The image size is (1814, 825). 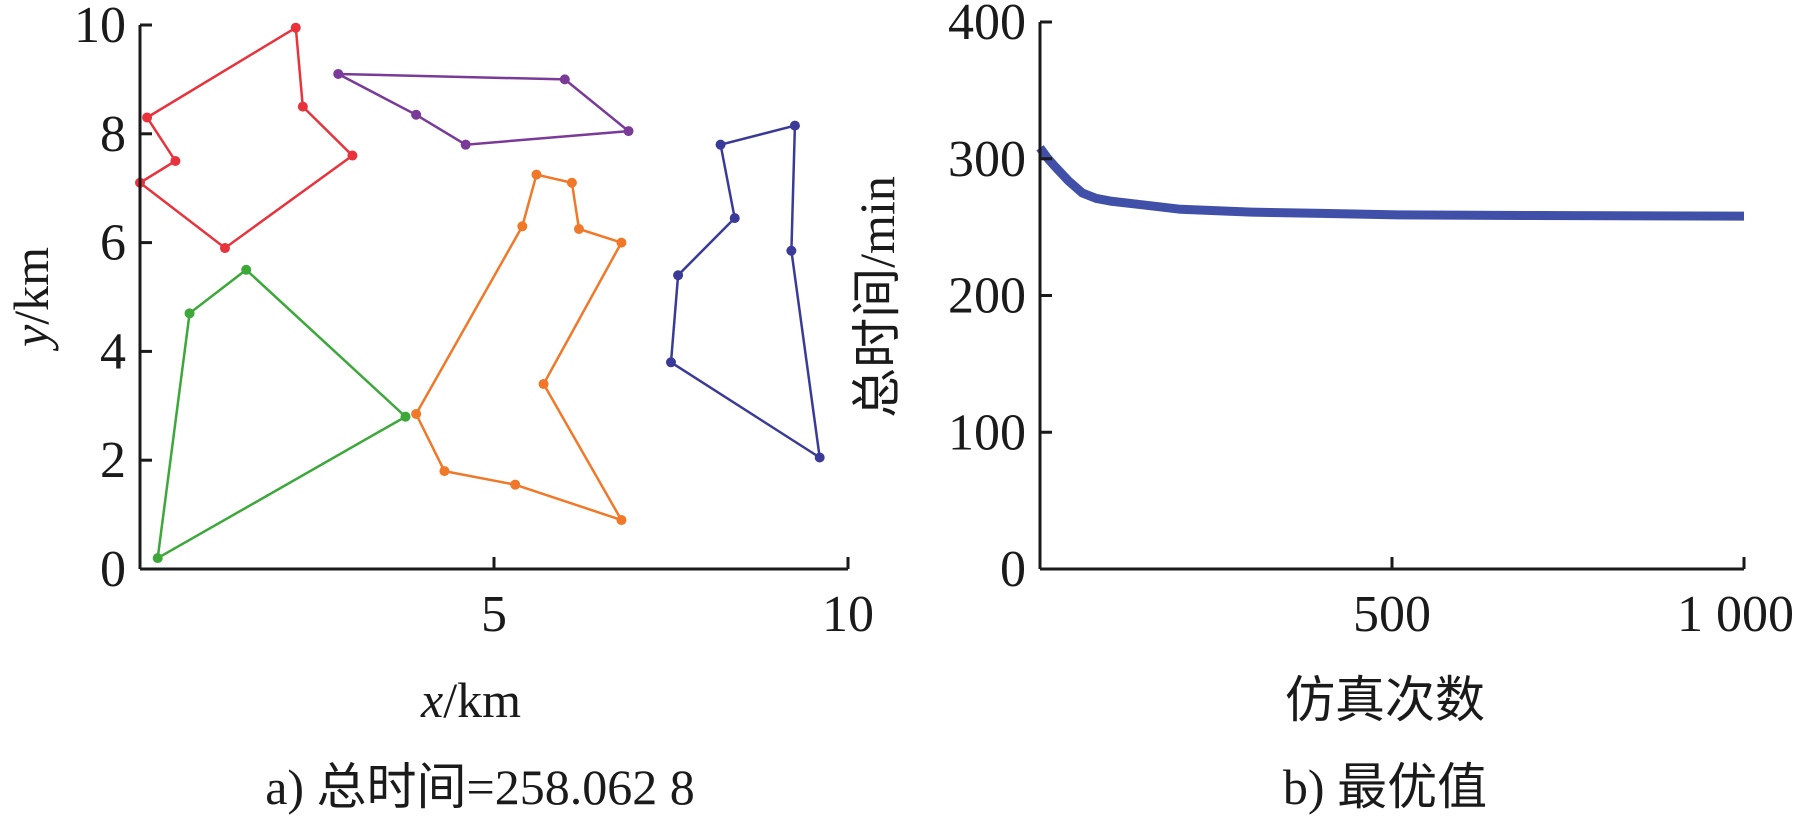 What do you see at coordinates (113, 243) in the screenshot?
I see `y-tick-label: 6` at bounding box center [113, 243].